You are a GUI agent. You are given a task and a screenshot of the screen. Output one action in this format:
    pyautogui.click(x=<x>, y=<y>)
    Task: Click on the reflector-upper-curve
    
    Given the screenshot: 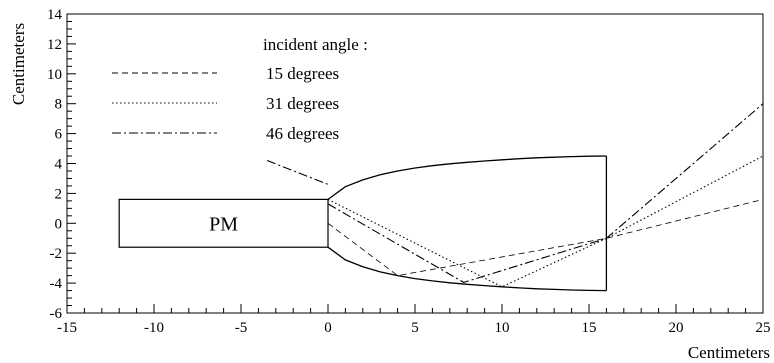 What is the action you would take?
    pyautogui.click(x=467, y=177)
    